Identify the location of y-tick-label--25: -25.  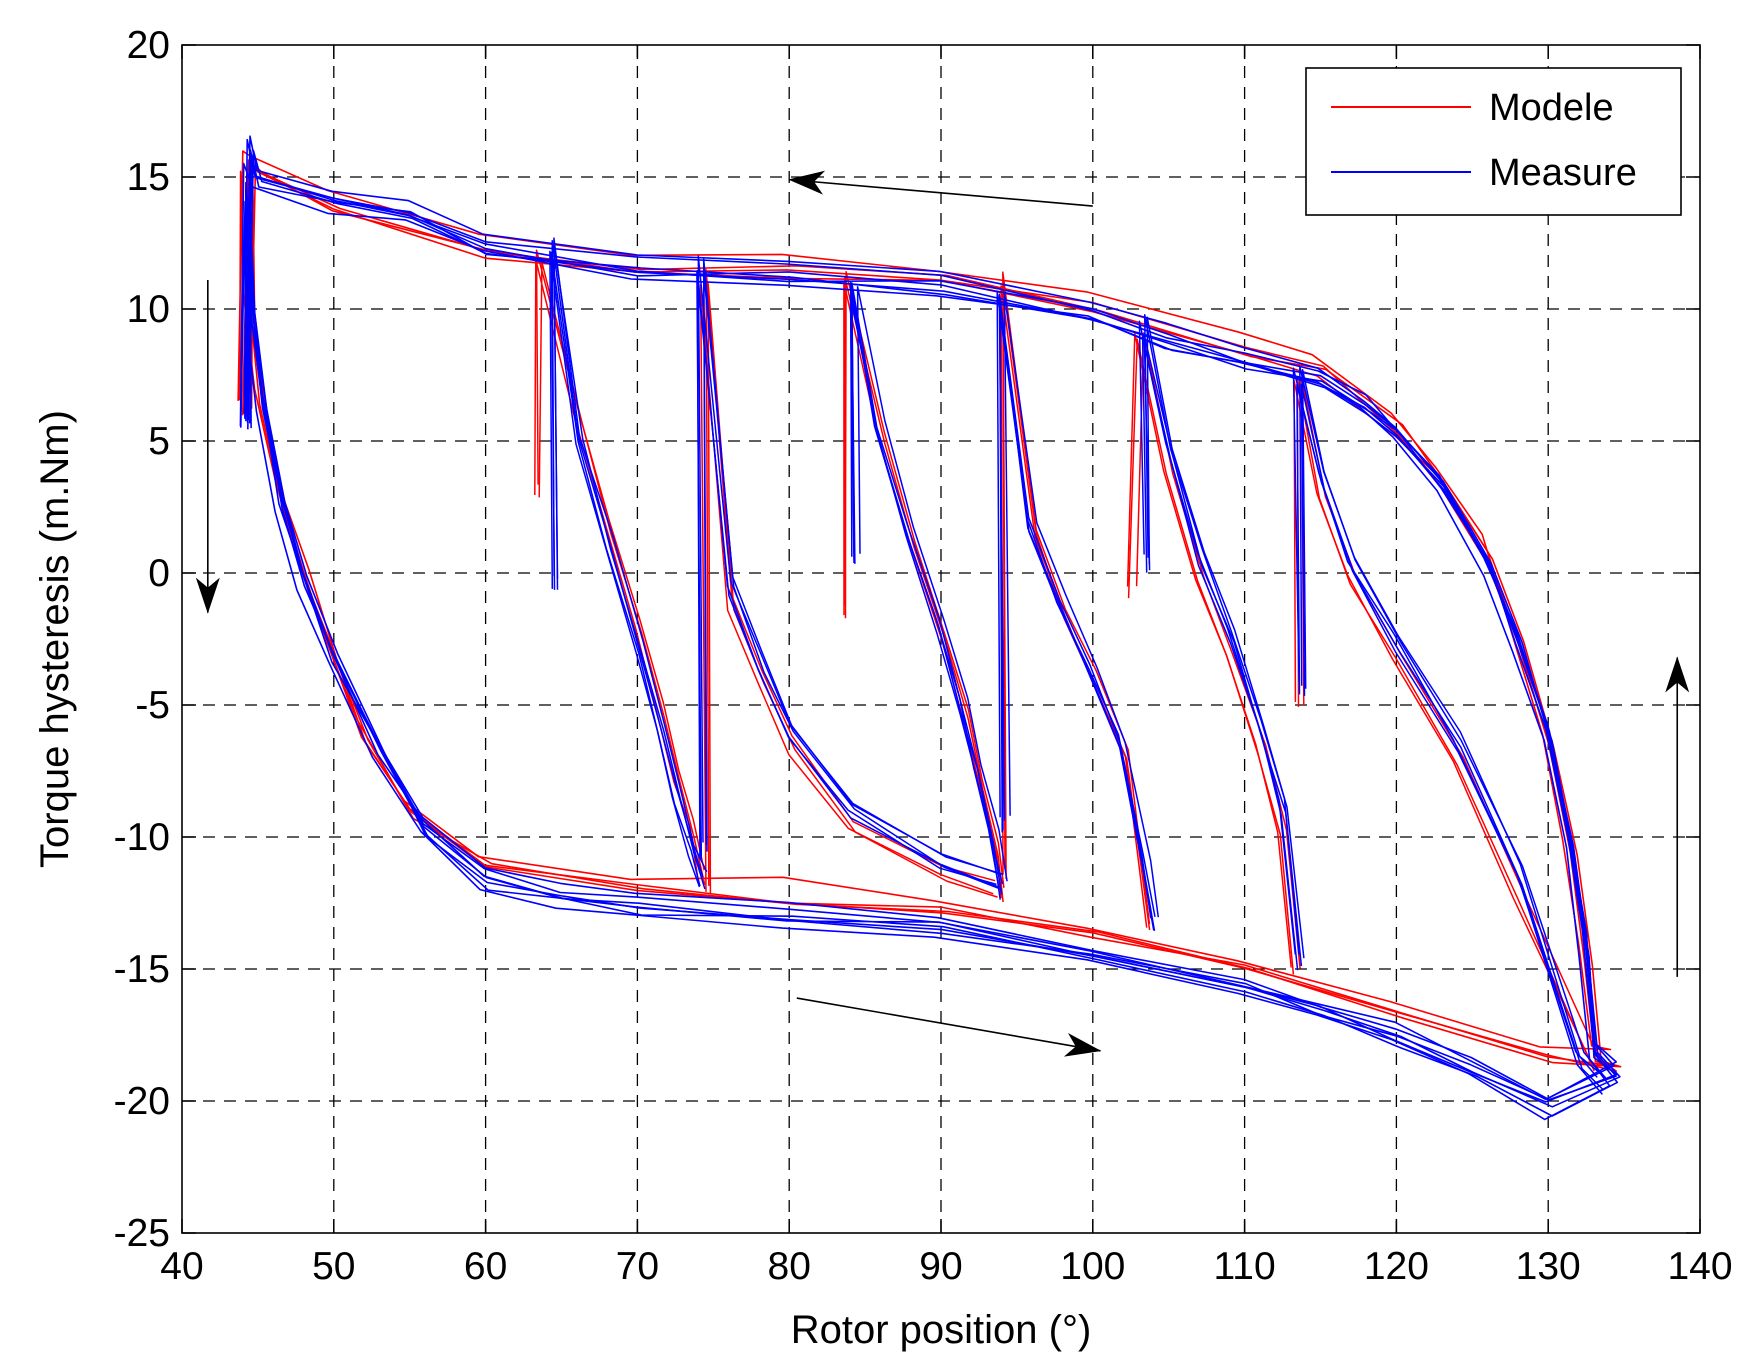
(142, 1233).